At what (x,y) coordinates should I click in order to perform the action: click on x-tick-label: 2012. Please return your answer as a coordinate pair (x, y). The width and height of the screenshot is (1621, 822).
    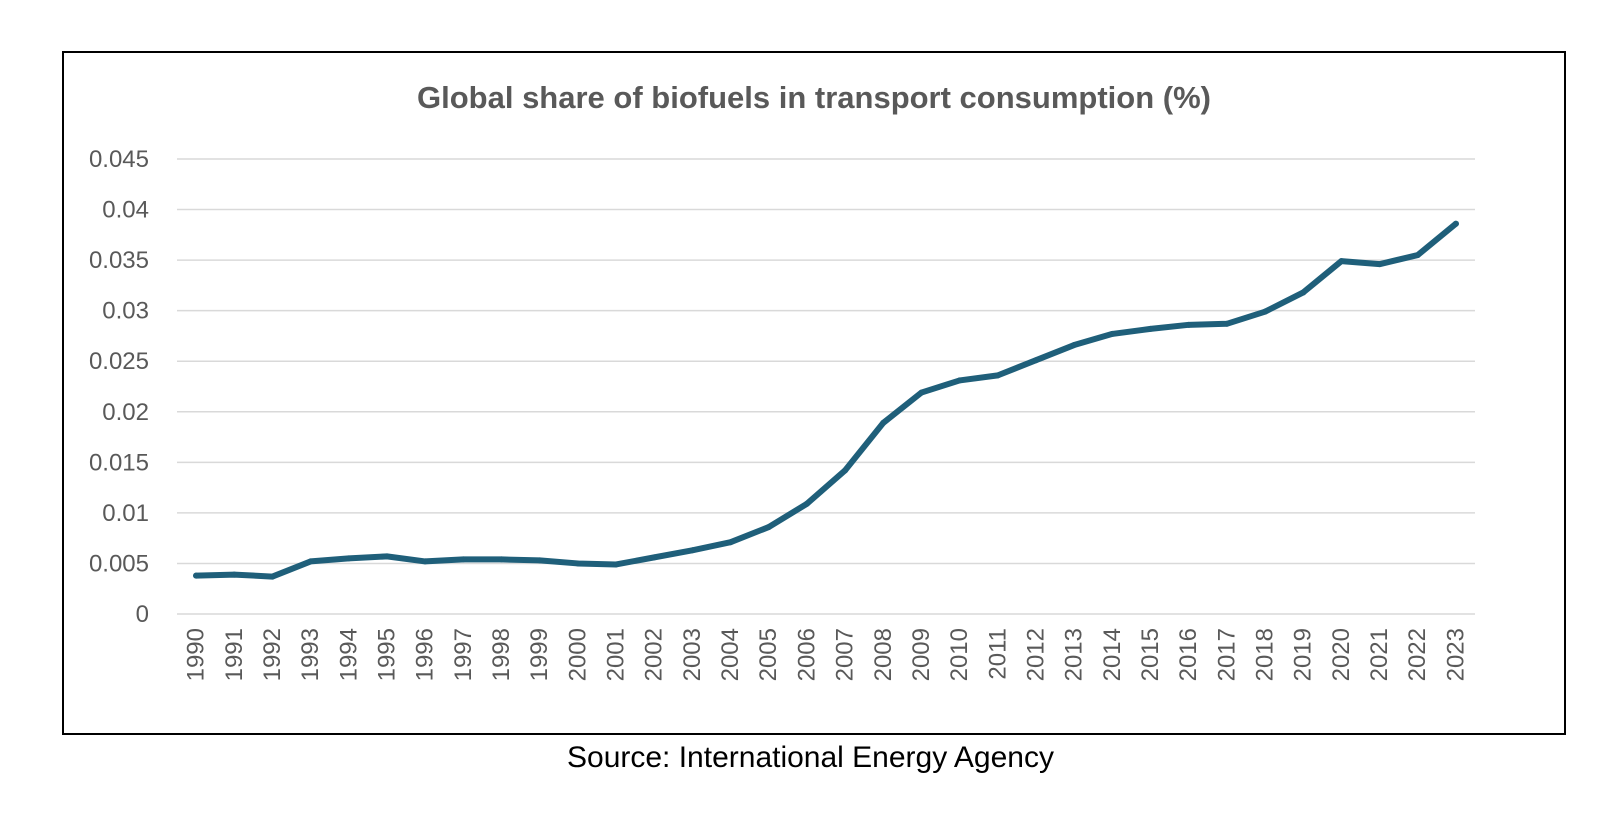
    Looking at the image, I should click on (1035, 654).